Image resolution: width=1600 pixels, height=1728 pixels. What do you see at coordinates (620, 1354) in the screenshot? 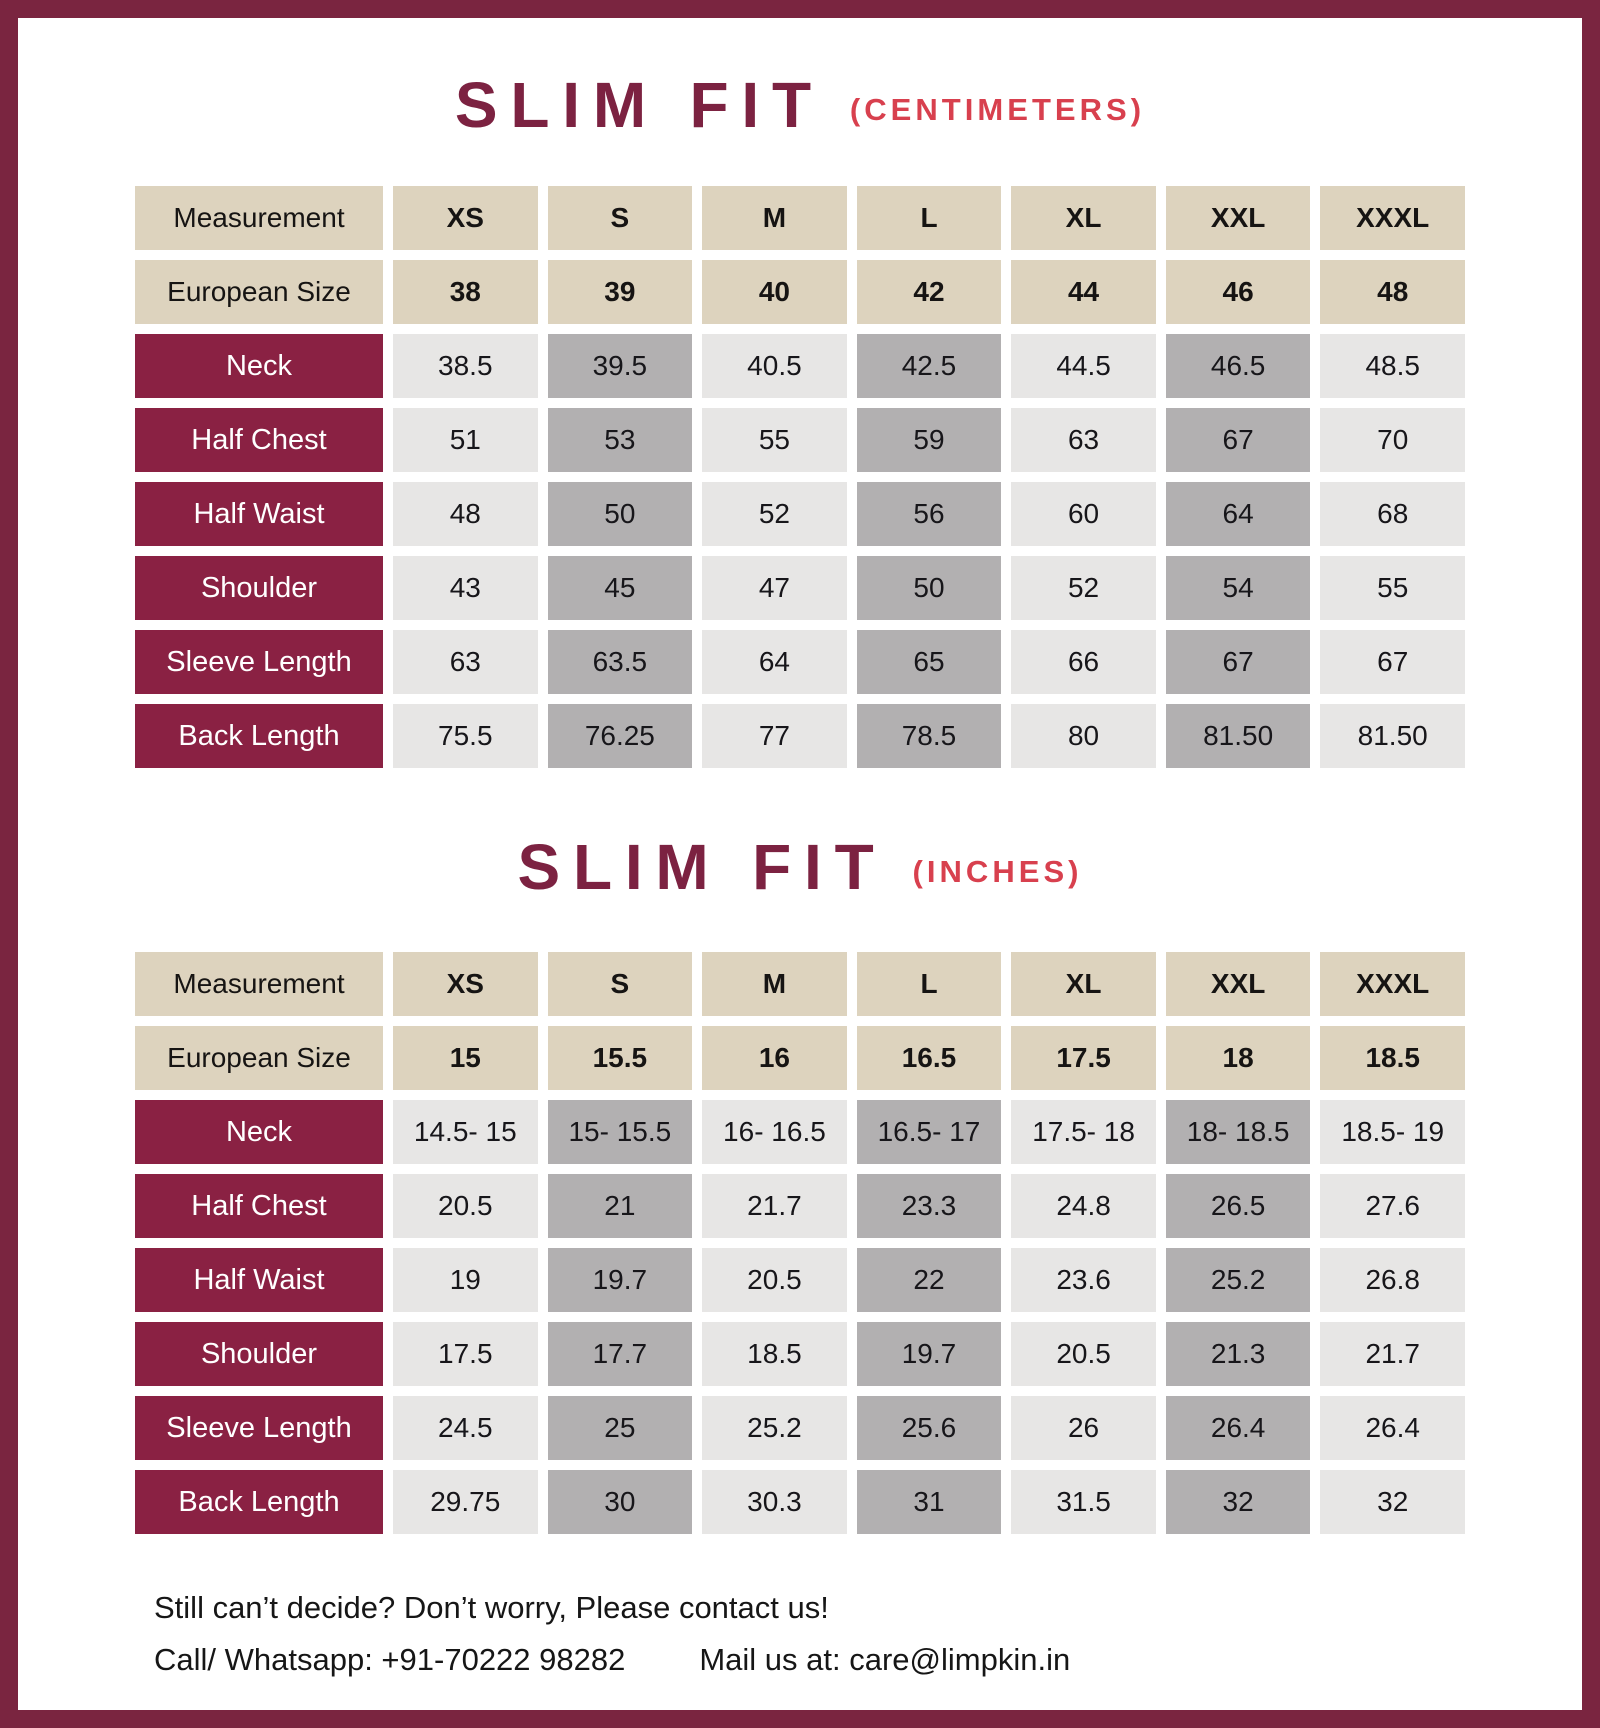
I see `measurement-value-cell: 17.7` at bounding box center [620, 1354].